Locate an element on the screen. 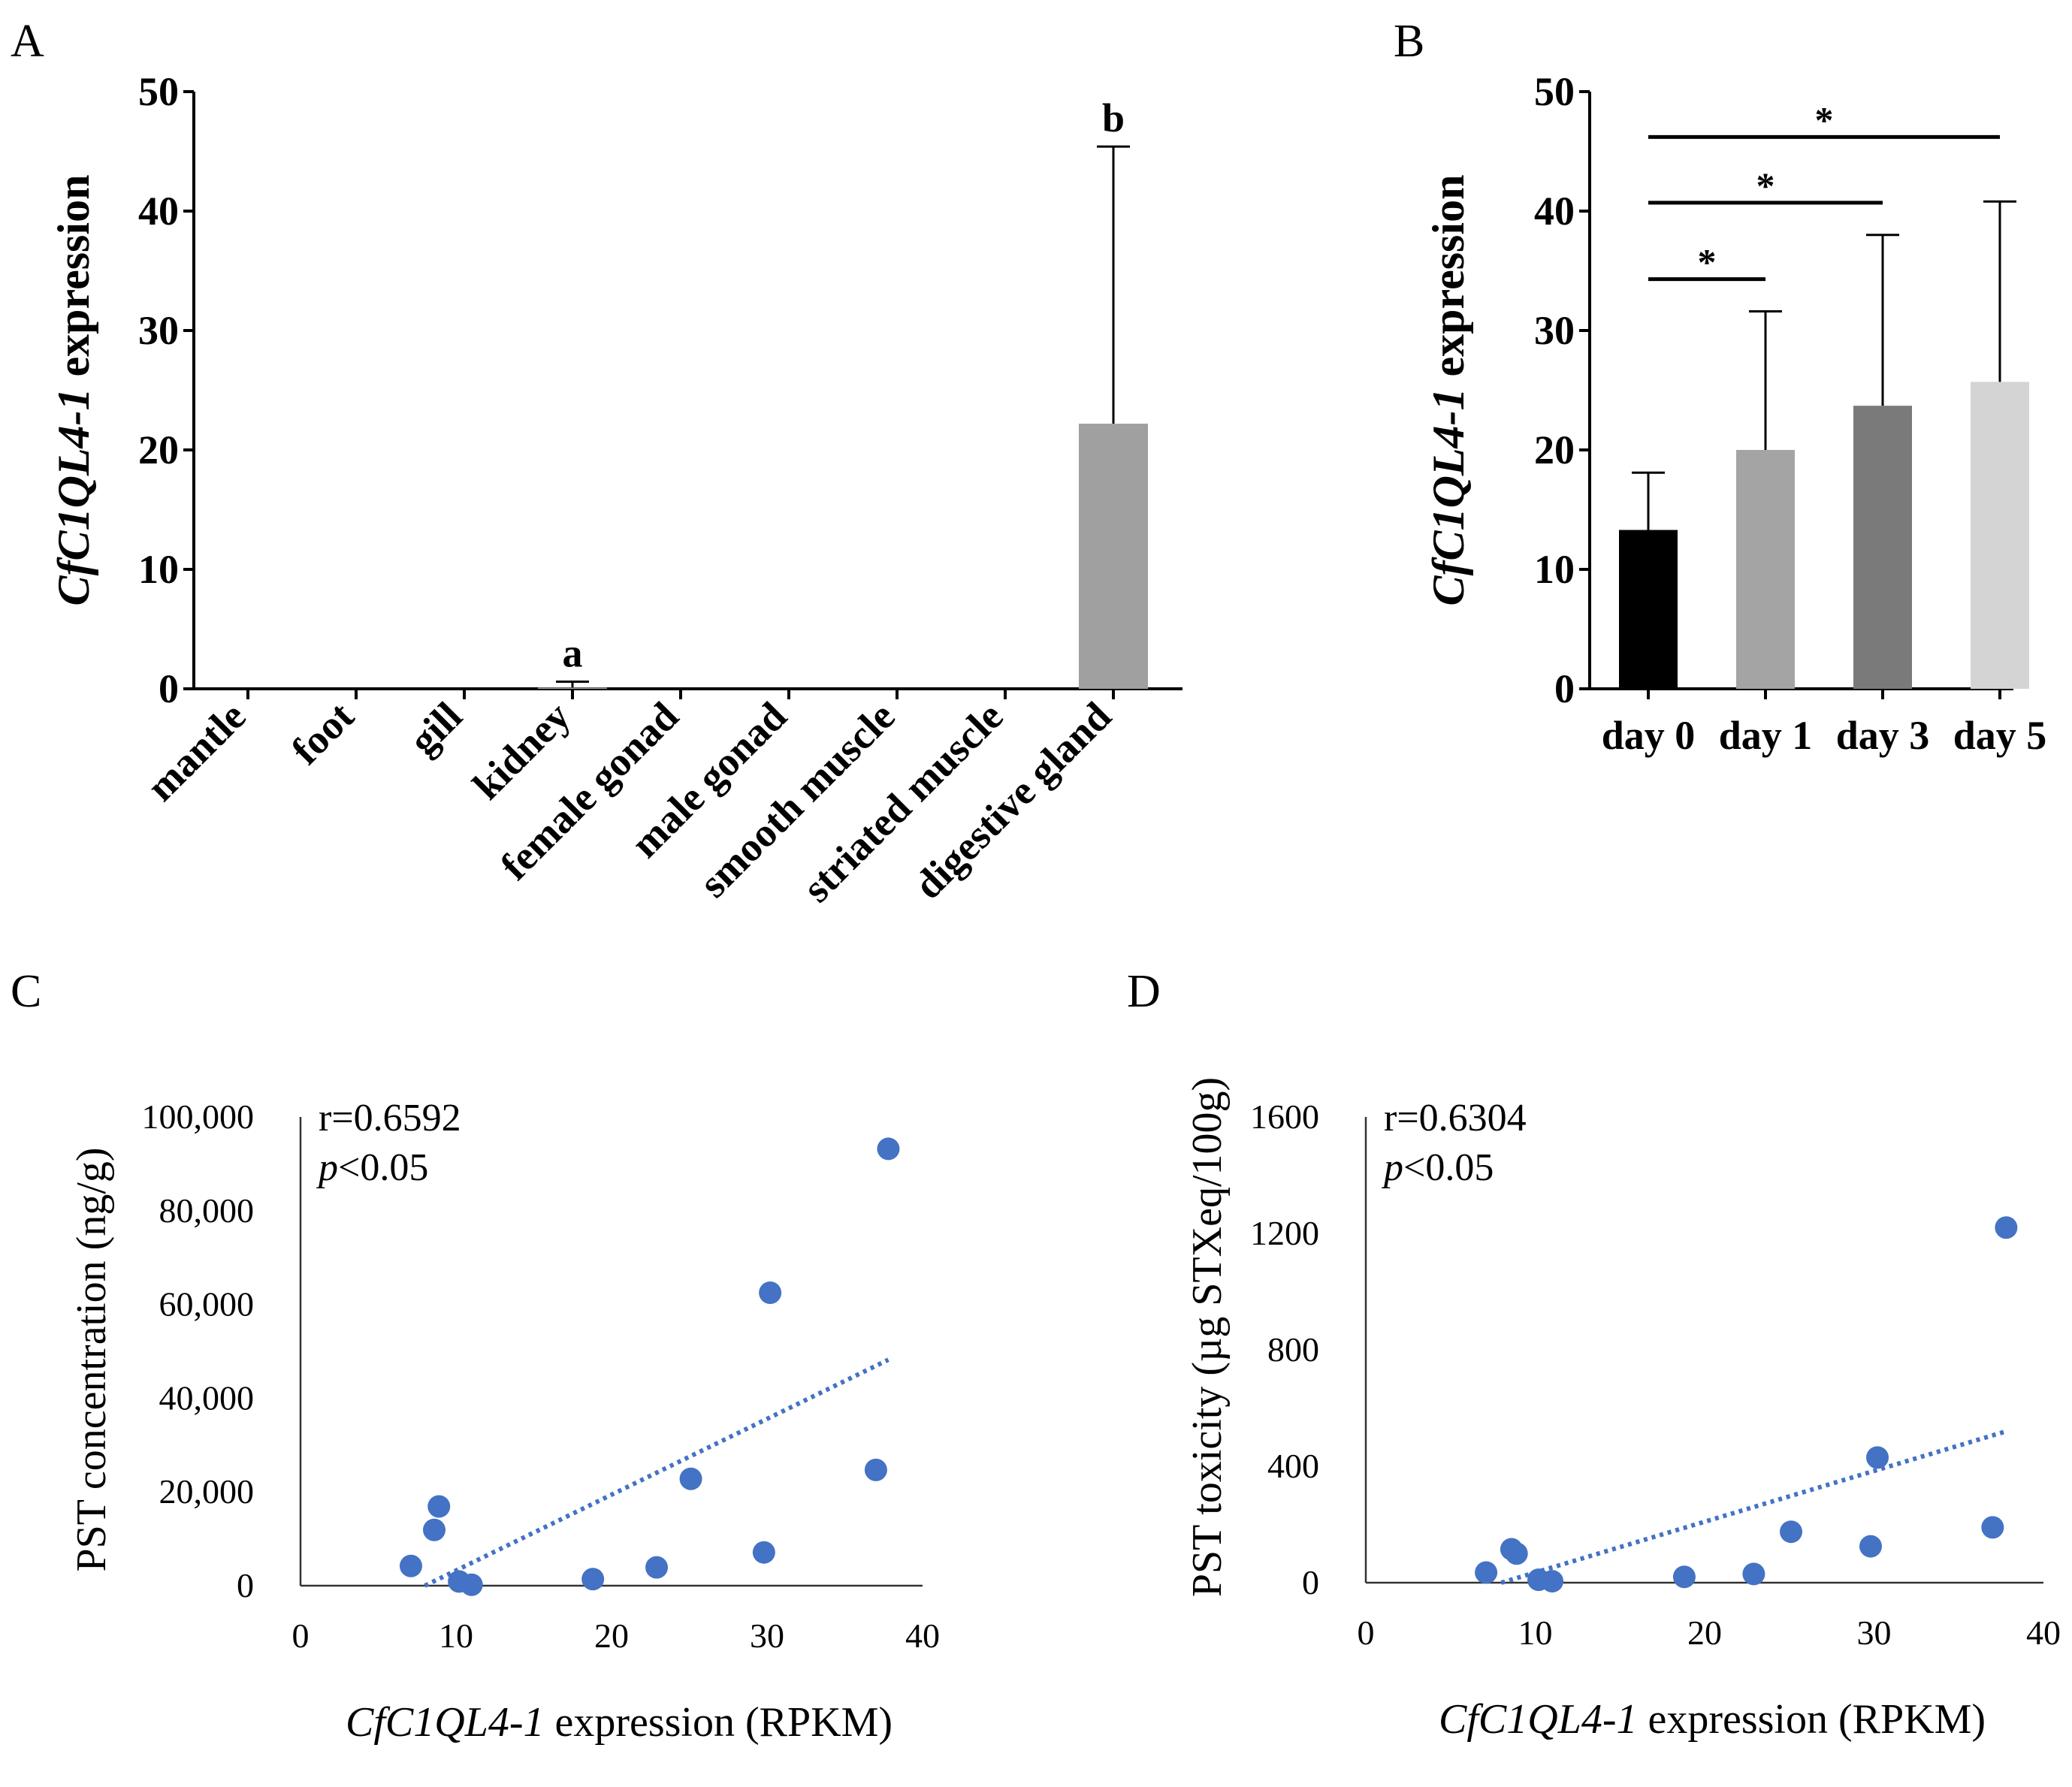 Image resolution: width=2072 pixels, height=1787 pixels. category-label: day 0 is located at coordinates (1649, 735).